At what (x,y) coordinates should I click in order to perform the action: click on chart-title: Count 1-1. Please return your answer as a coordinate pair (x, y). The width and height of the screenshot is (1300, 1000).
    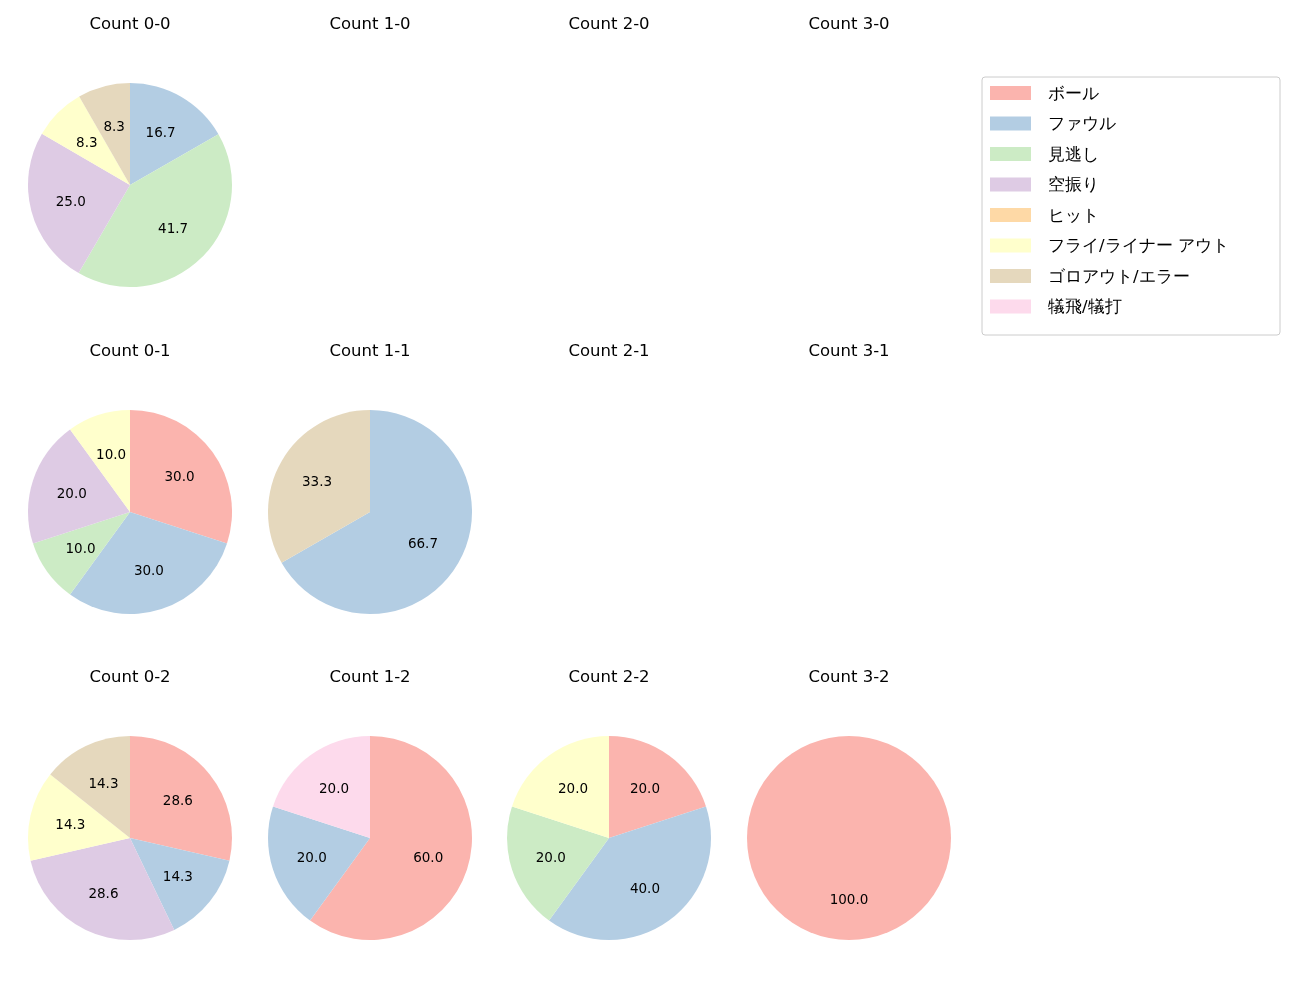
    Looking at the image, I should click on (370, 350).